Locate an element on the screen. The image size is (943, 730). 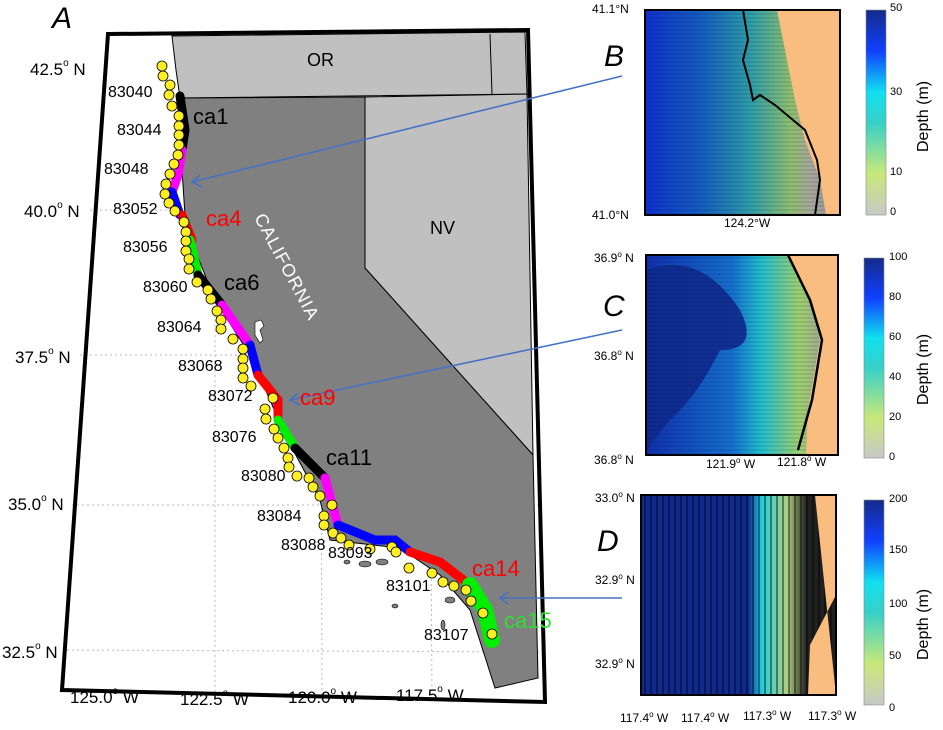
panel-d-lat-tick: 33.0o N is located at coordinates (615, 497).